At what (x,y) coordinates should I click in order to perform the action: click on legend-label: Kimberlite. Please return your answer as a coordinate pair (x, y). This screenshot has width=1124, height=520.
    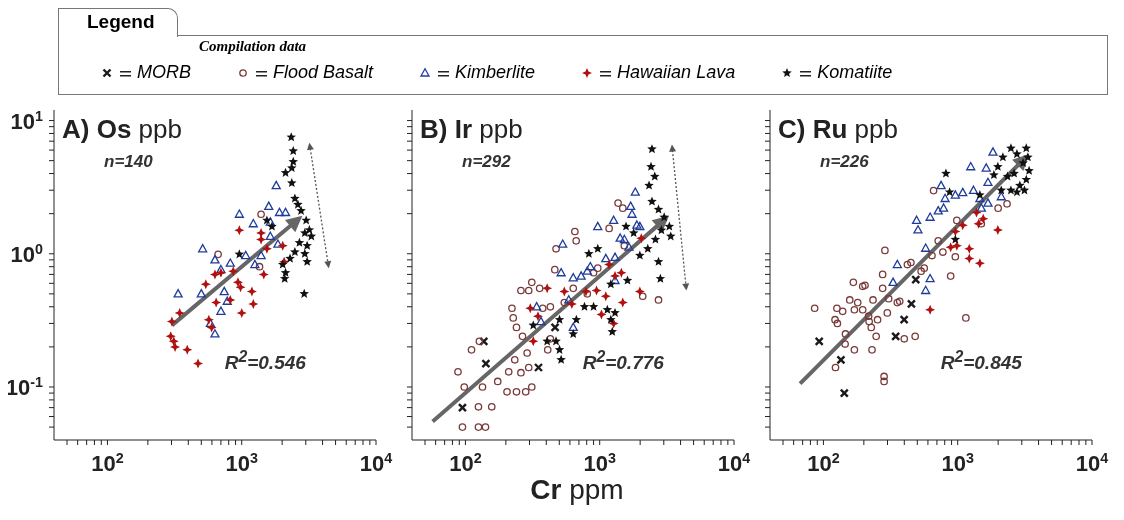
    Looking at the image, I should click on (485, 72).